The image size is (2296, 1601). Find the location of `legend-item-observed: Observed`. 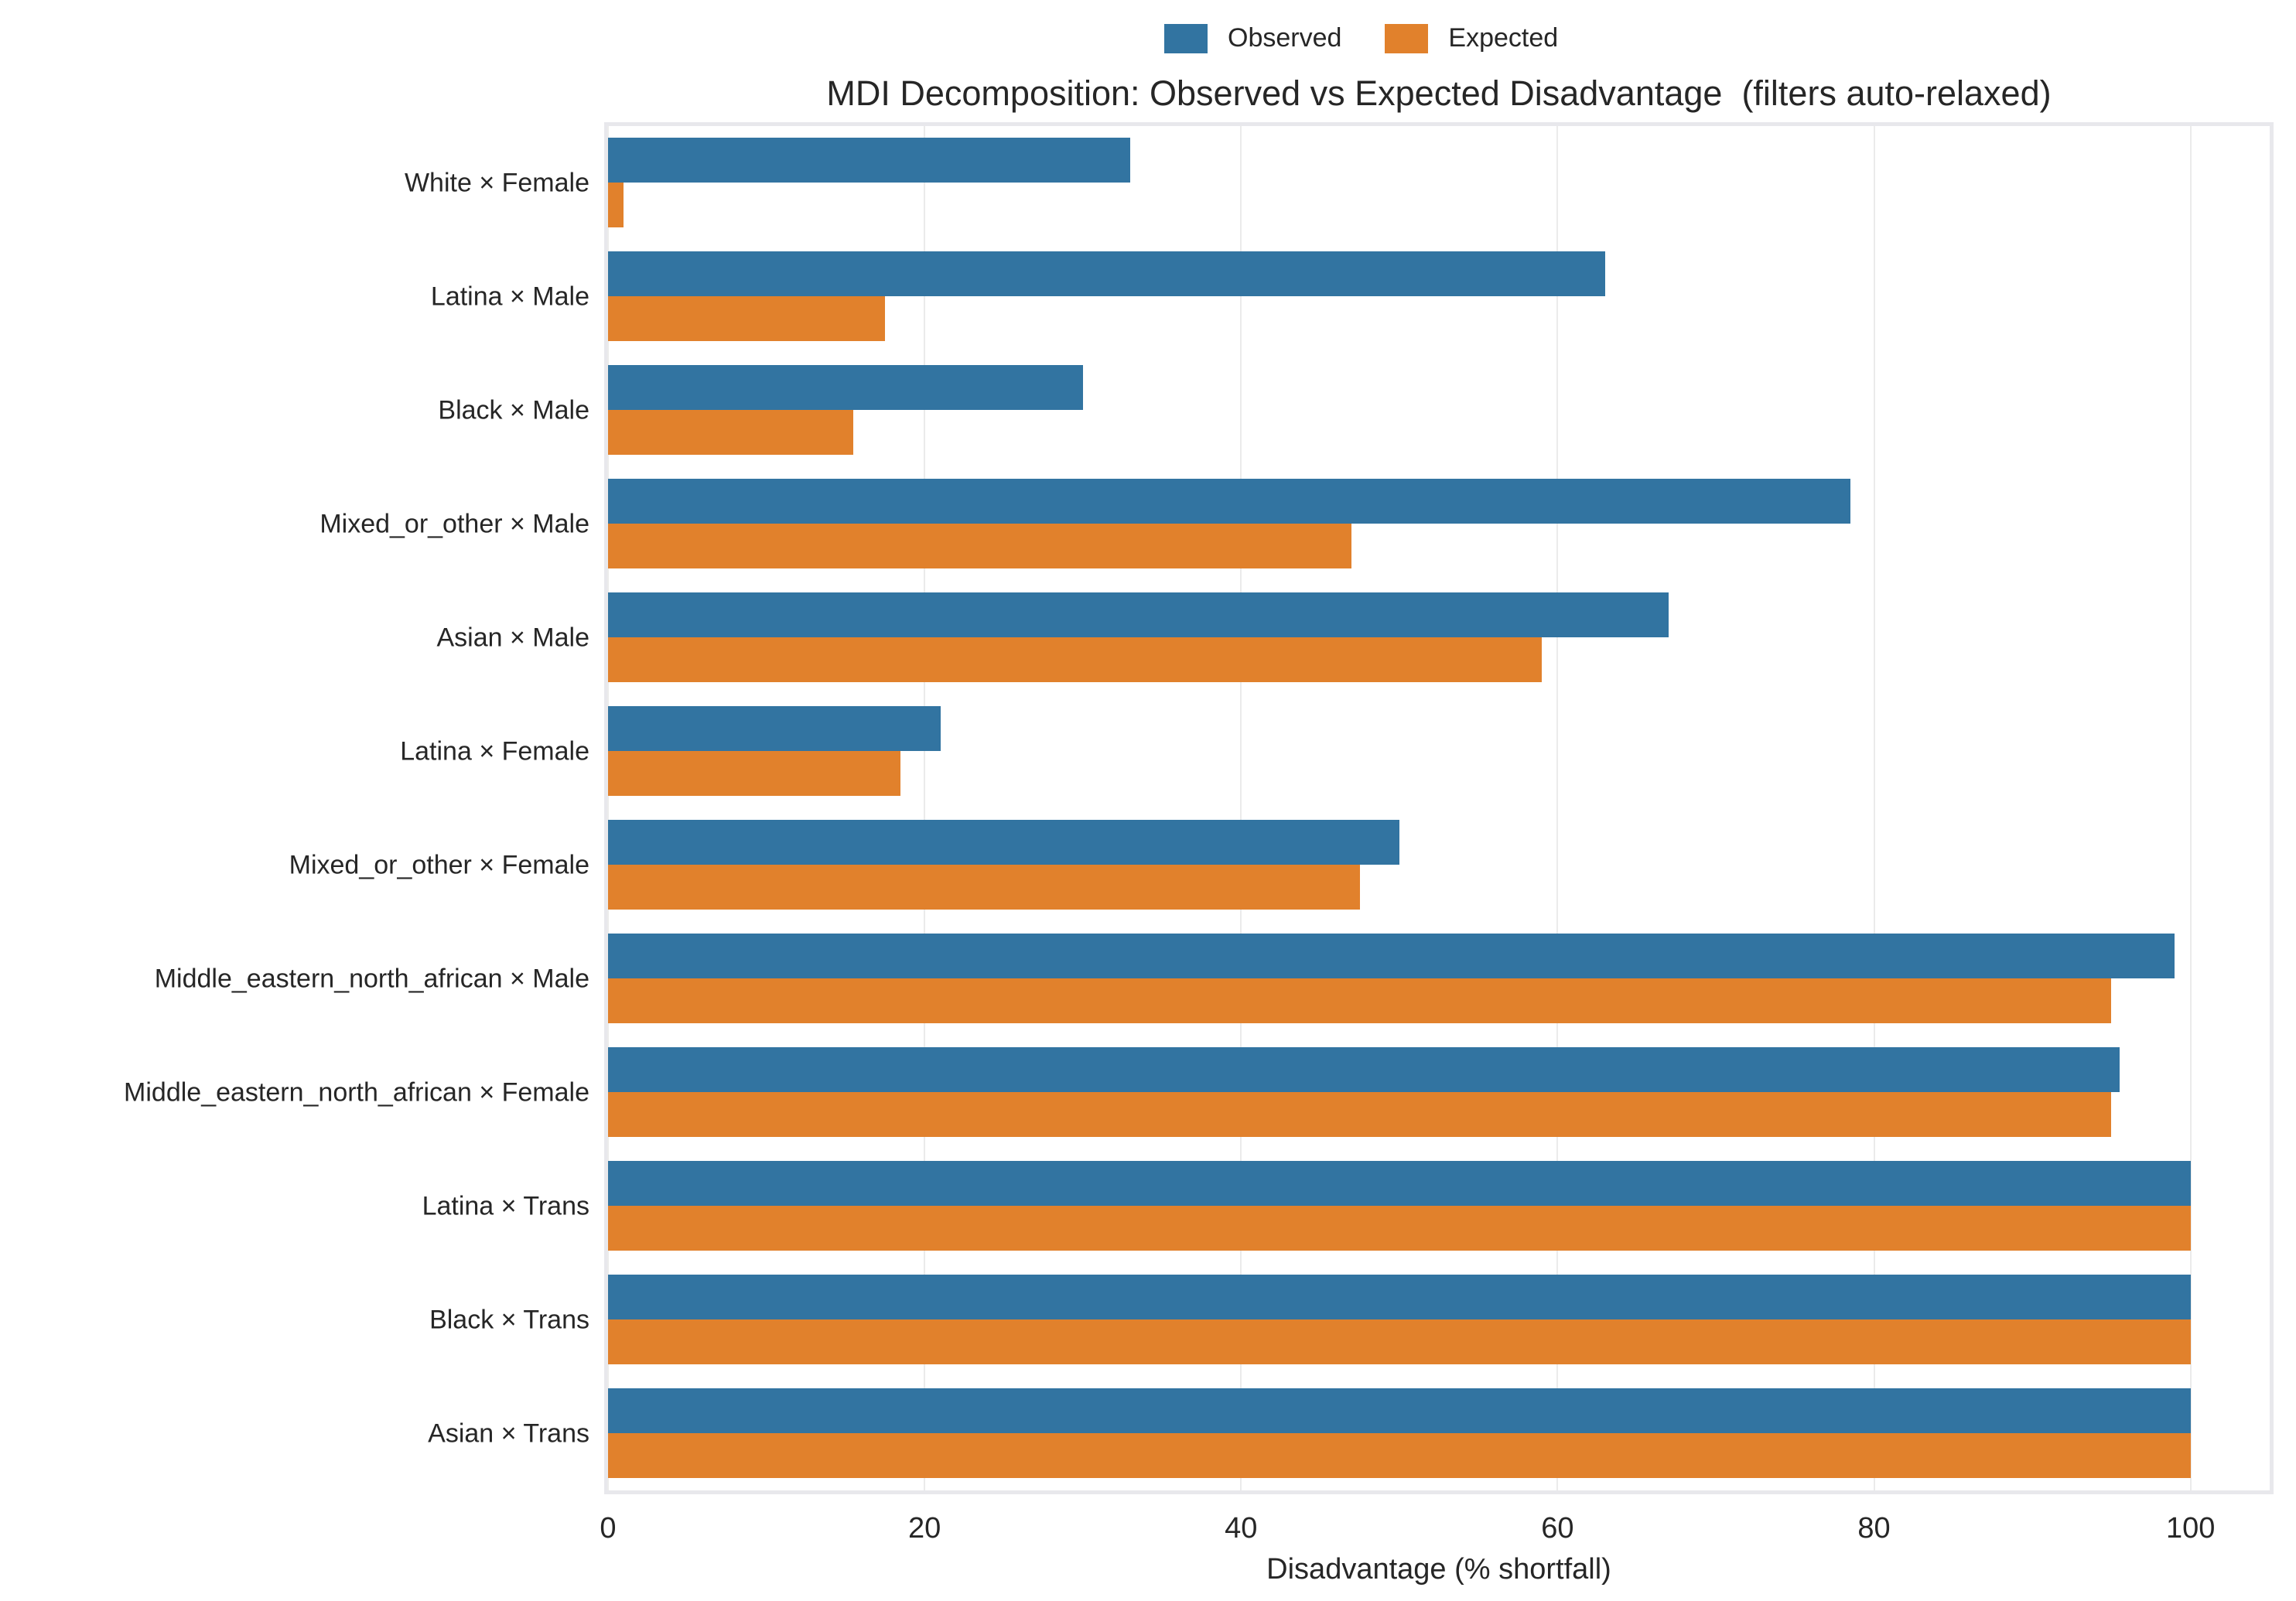

legend-item-observed: Observed is located at coordinates (1253, 38).